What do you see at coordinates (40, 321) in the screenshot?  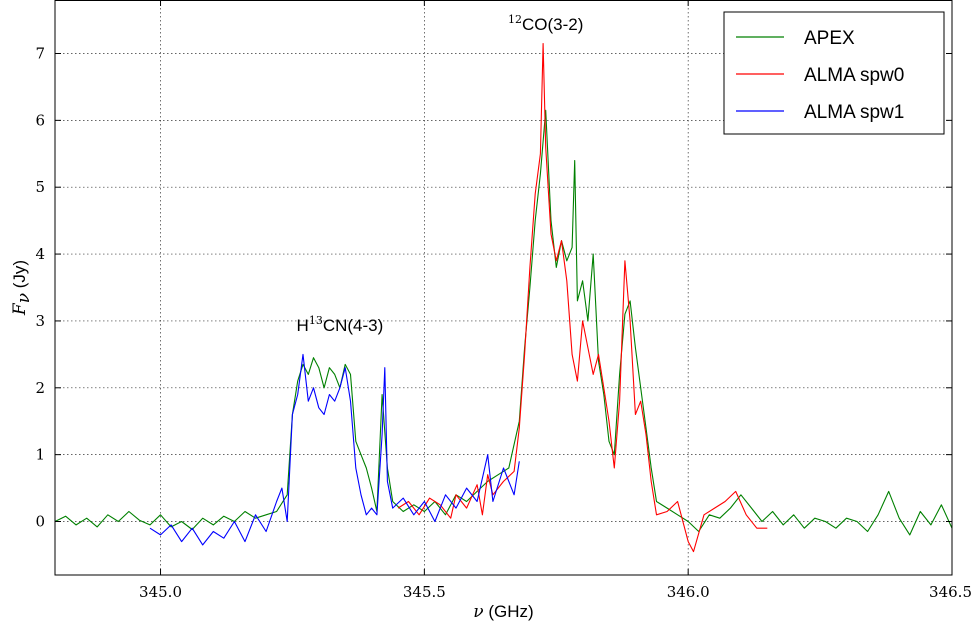 I see `y-tick-label: 3` at bounding box center [40, 321].